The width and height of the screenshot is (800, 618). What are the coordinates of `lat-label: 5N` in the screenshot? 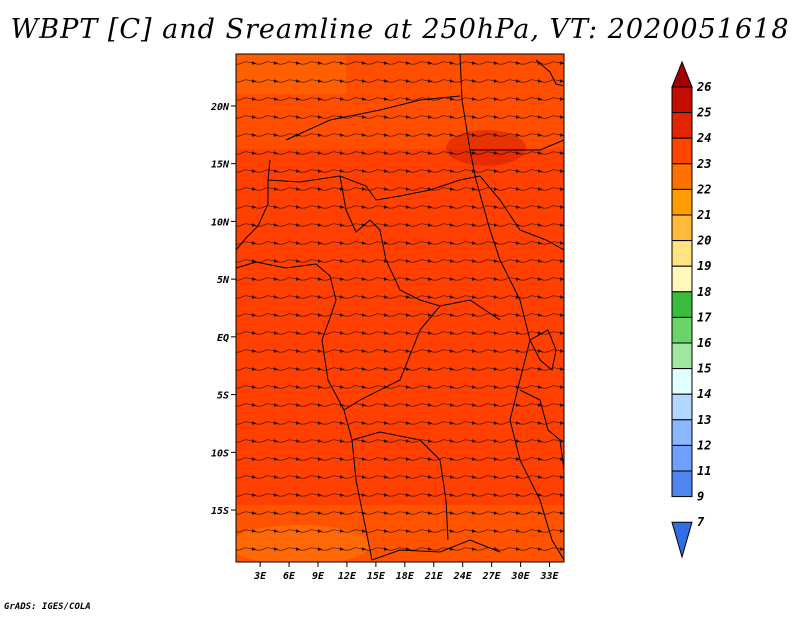 It's located at (223, 280).